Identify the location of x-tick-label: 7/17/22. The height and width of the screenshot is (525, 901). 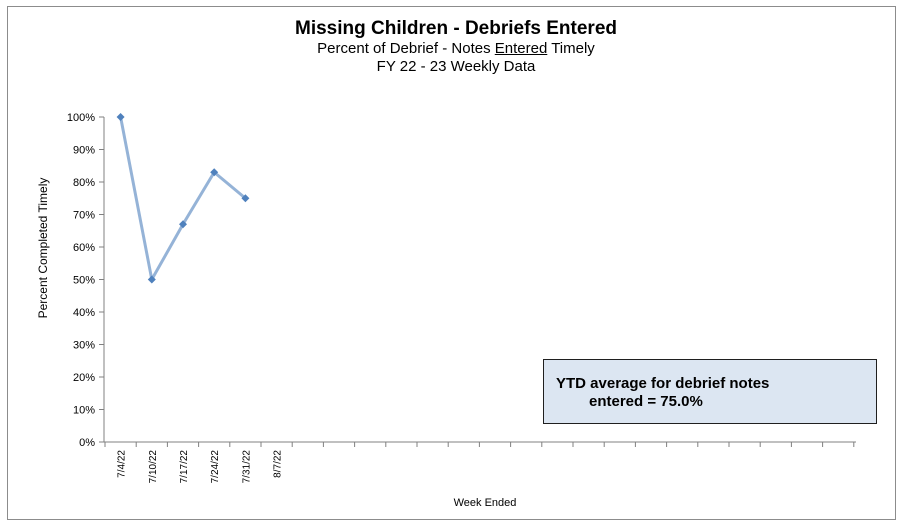
(184, 467).